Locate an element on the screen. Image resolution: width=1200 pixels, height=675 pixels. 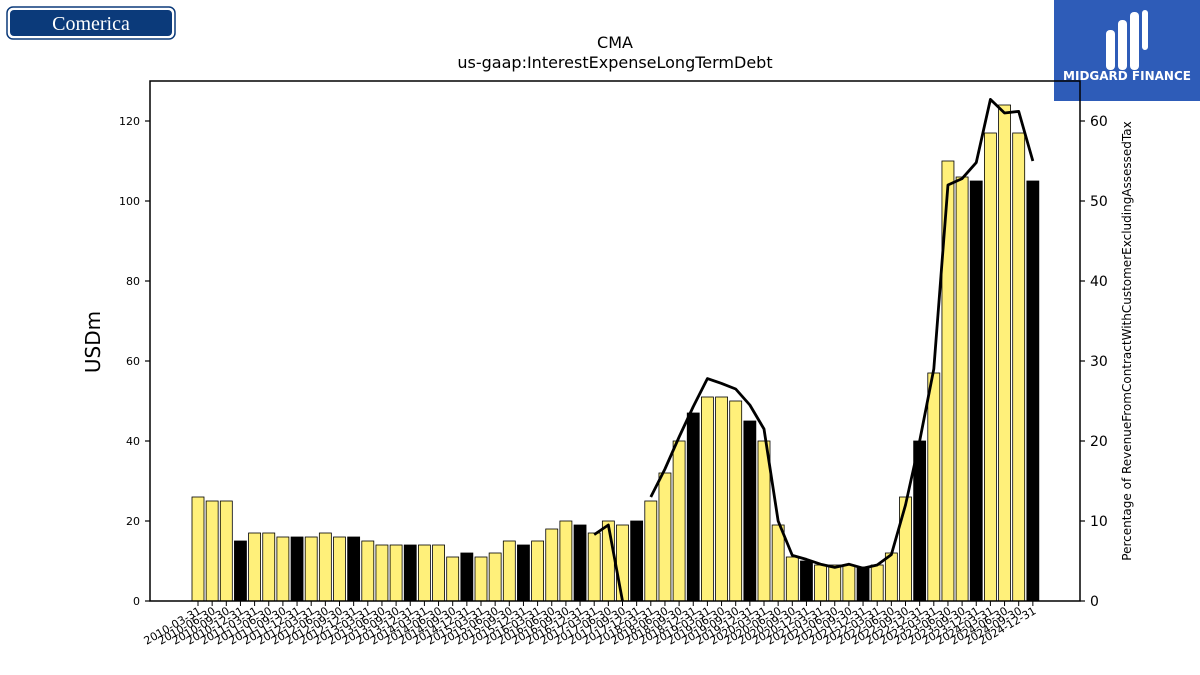
midgard-logo: MIDGARD FINANCE is located at coordinates (1127, 50).